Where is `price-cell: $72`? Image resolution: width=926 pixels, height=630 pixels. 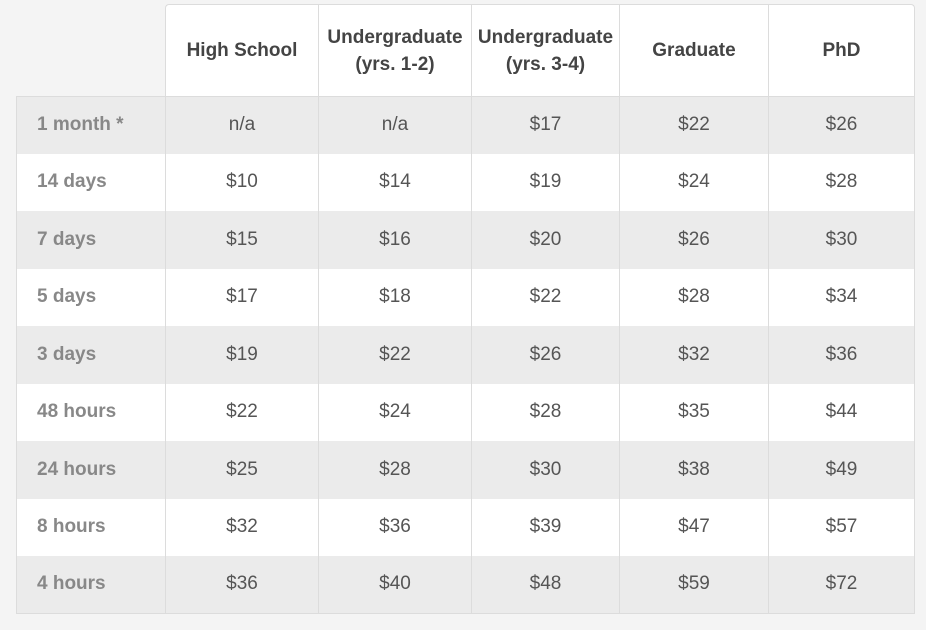
price-cell: $72 is located at coordinates (841, 585).